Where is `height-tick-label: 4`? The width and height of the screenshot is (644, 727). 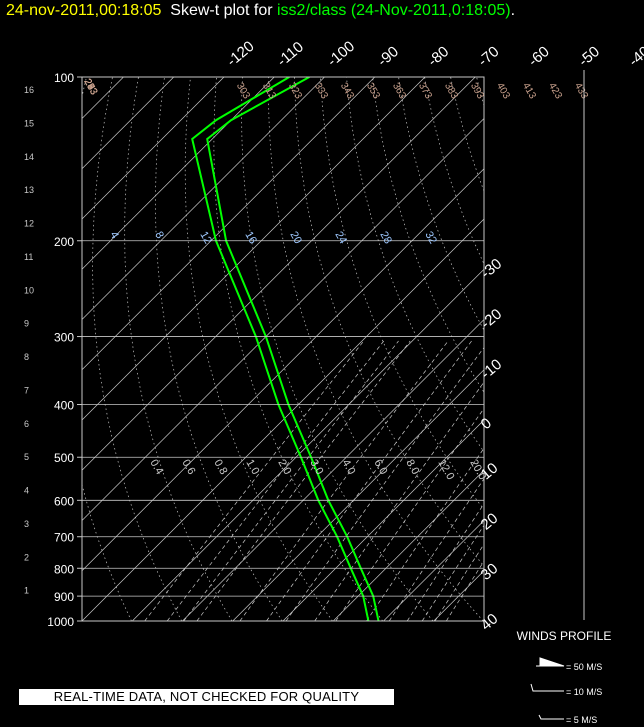
height-tick-label: 4 is located at coordinates (26, 491).